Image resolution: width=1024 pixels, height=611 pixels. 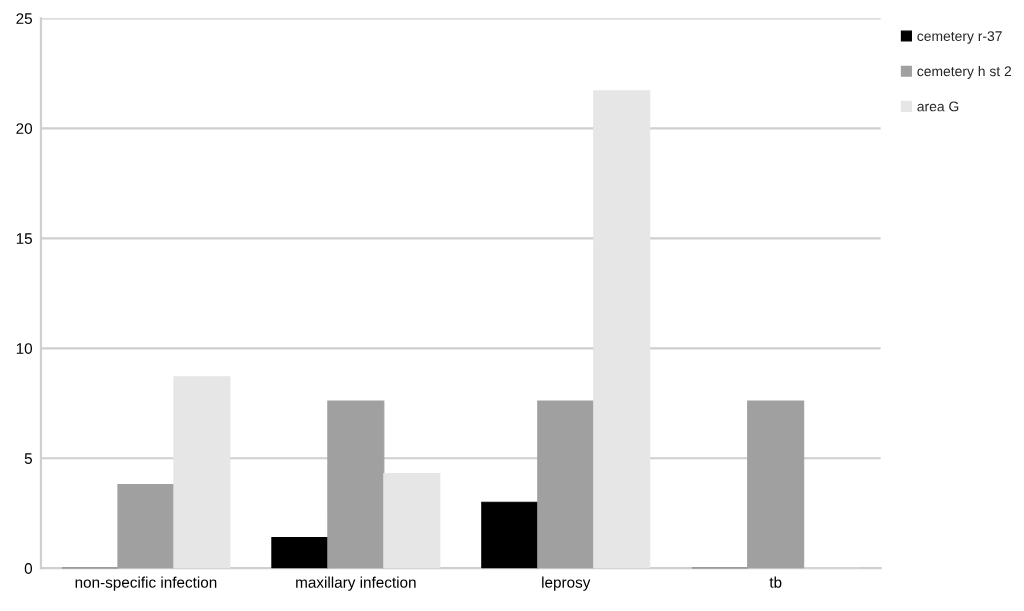 What do you see at coordinates (24, 128) in the screenshot?
I see `y-tick-label: 20` at bounding box center [24, 128].